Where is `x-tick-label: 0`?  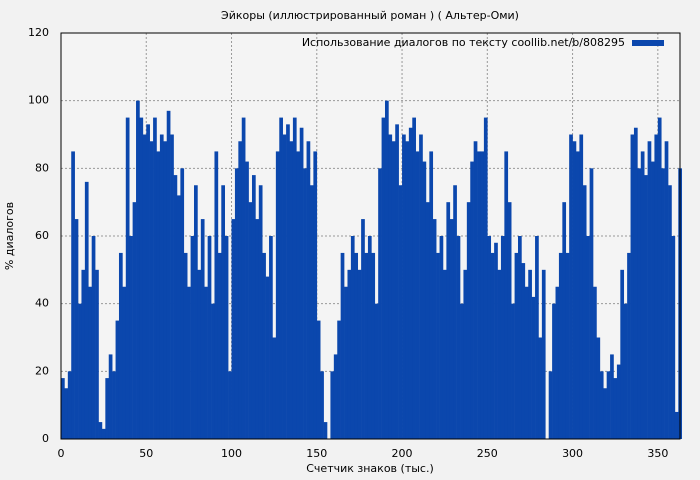 x-tick-label: 0 is located at coordinates (61, 453).